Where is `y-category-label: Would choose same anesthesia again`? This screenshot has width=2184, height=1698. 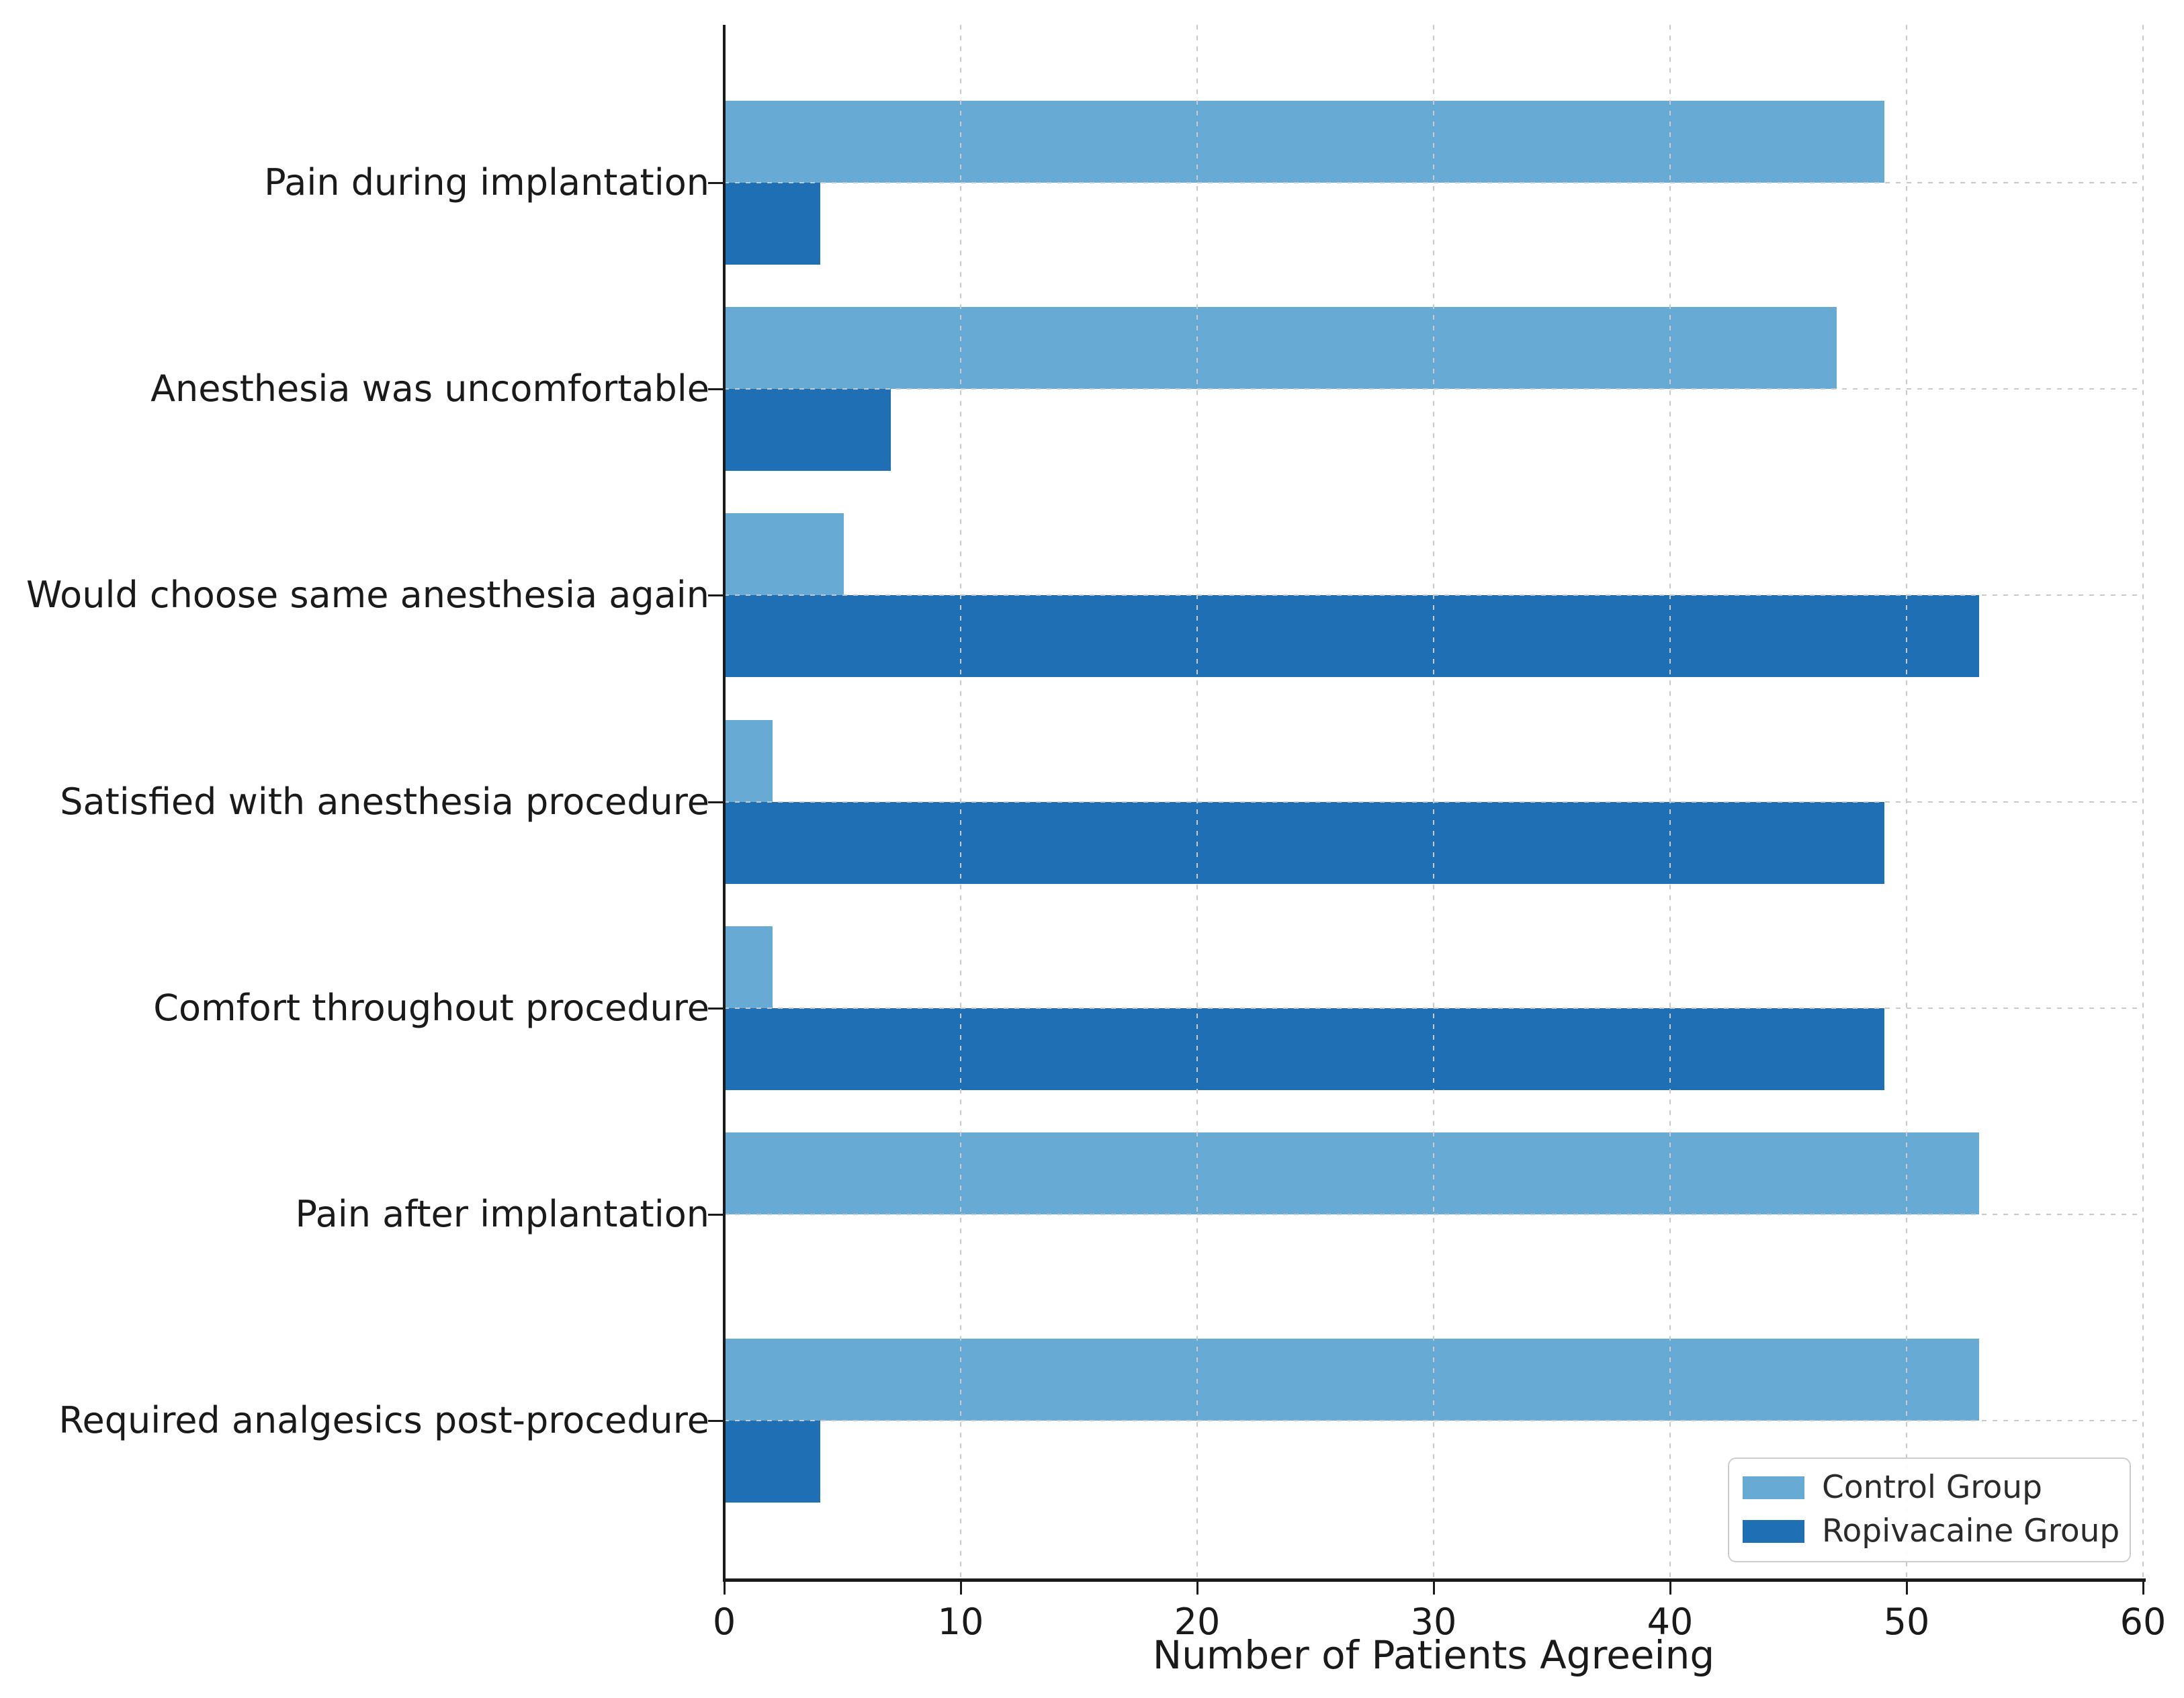
y-category-label: Would choose same anesthesia again is located at coordinates (368, 595).